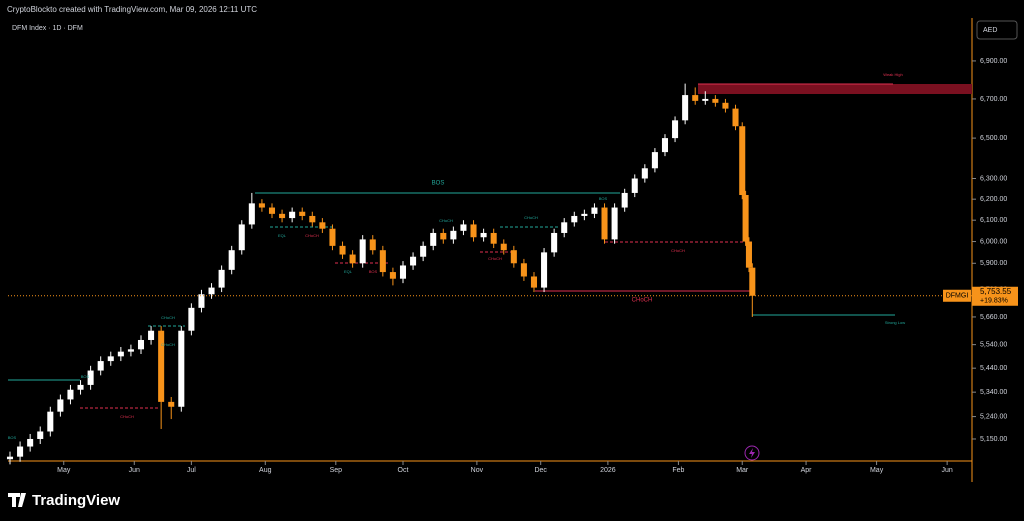 The image size is (1024, 521). Describe the element at coordinates (403, 470) in the screenshot. I see `x-tick-label: Oct` at that location.